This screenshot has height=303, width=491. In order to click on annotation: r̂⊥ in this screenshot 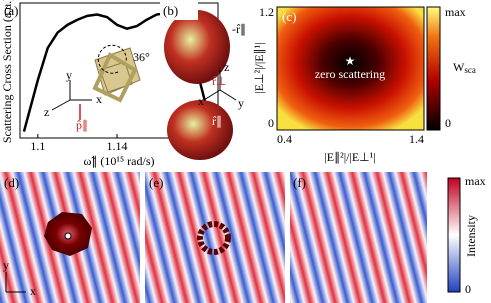, I will do `click(219, 81)`.